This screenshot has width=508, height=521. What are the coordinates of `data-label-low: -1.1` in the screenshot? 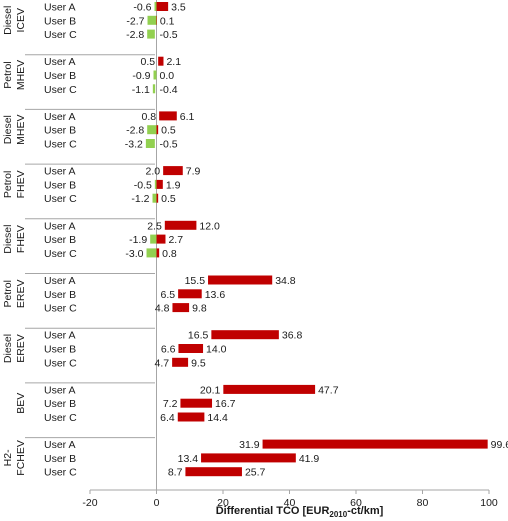 It's located at (141, 90).